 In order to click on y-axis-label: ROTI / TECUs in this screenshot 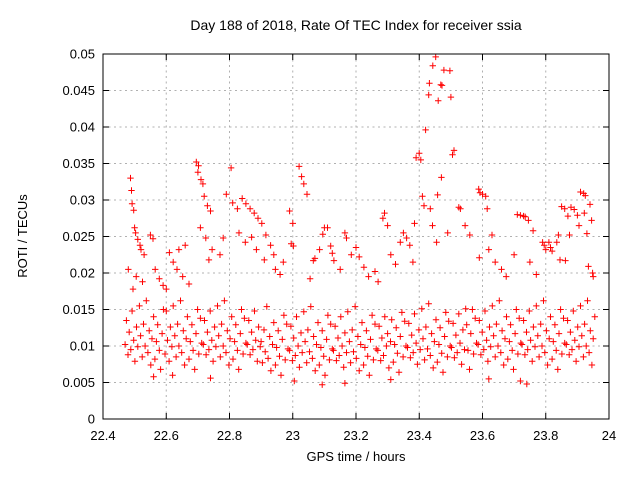, I will do `click(22, 236)`.